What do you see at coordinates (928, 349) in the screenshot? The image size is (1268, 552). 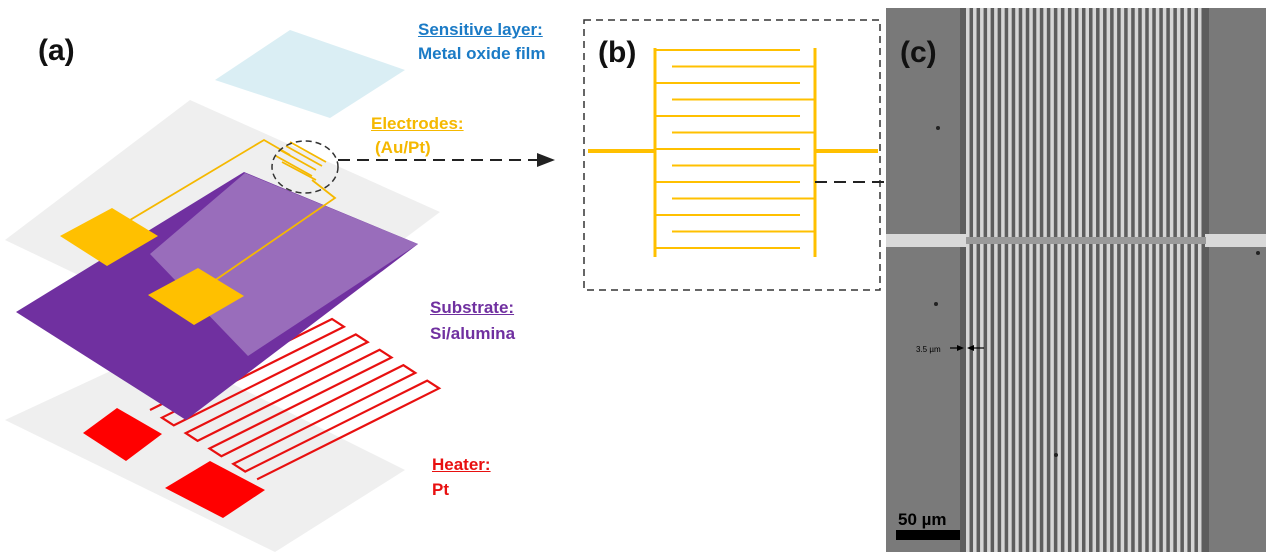 I see `gap-label: 3.5 µm` at bounding box center [928, 349].